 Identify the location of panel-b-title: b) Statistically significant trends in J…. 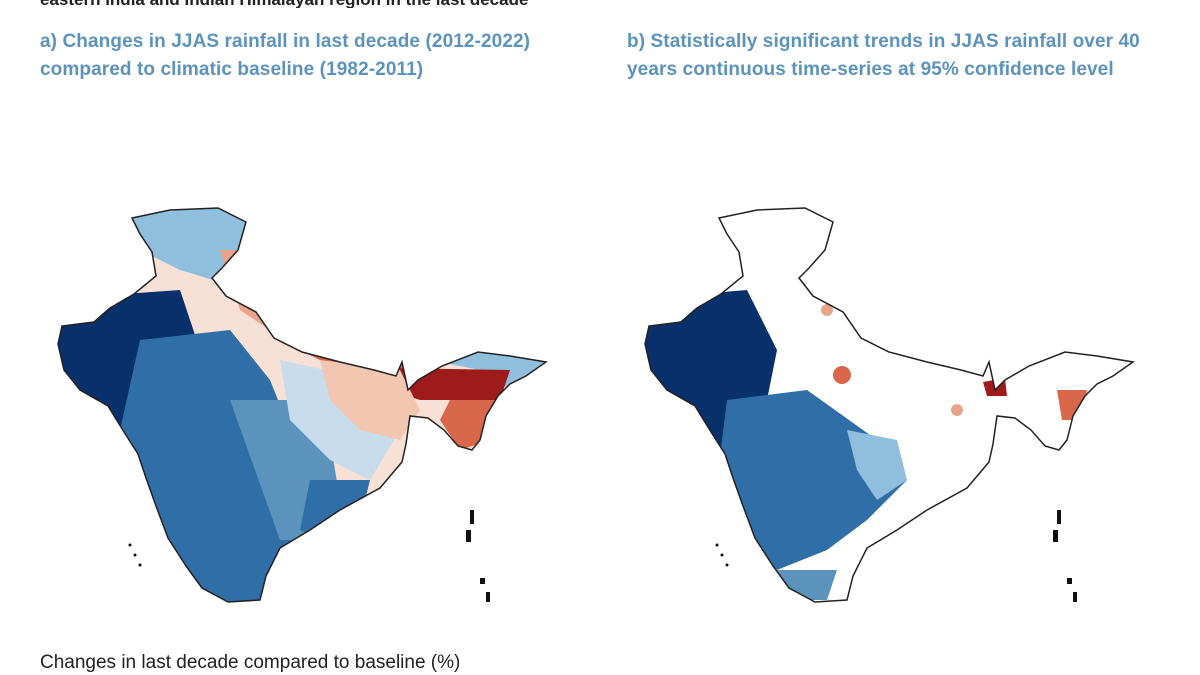
(907, 56).